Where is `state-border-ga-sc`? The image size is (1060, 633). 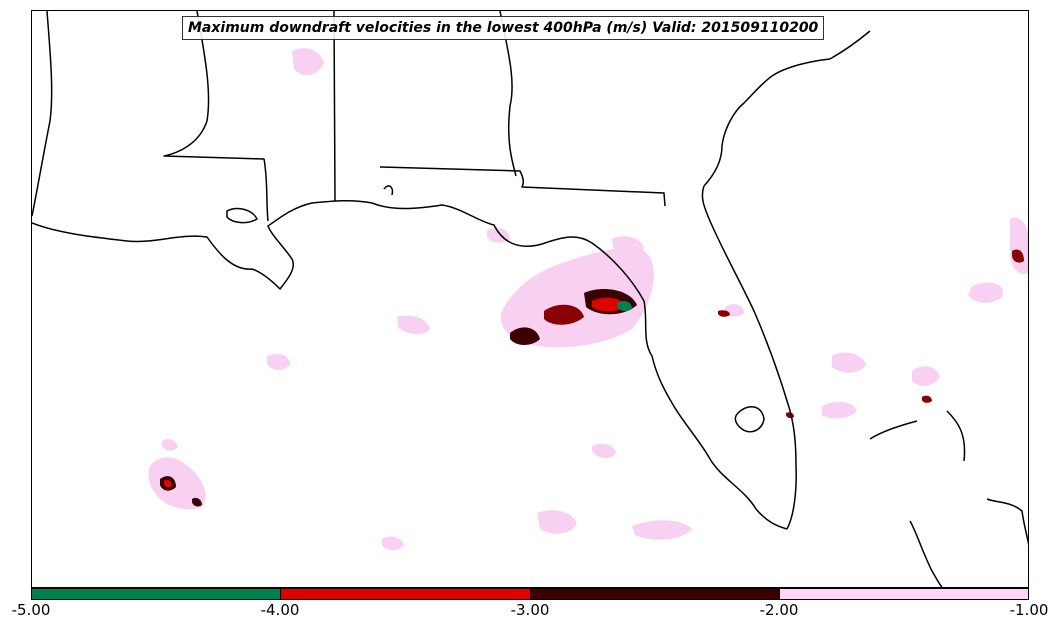
state-border-ga-sc is located at coordinates (508, 94).